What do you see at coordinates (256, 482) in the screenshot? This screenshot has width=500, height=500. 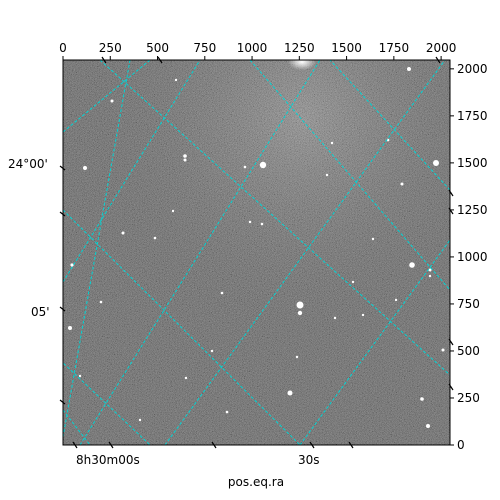 I see `x-axis-title: pos.eq.ra` at bounding box center [256, 482].